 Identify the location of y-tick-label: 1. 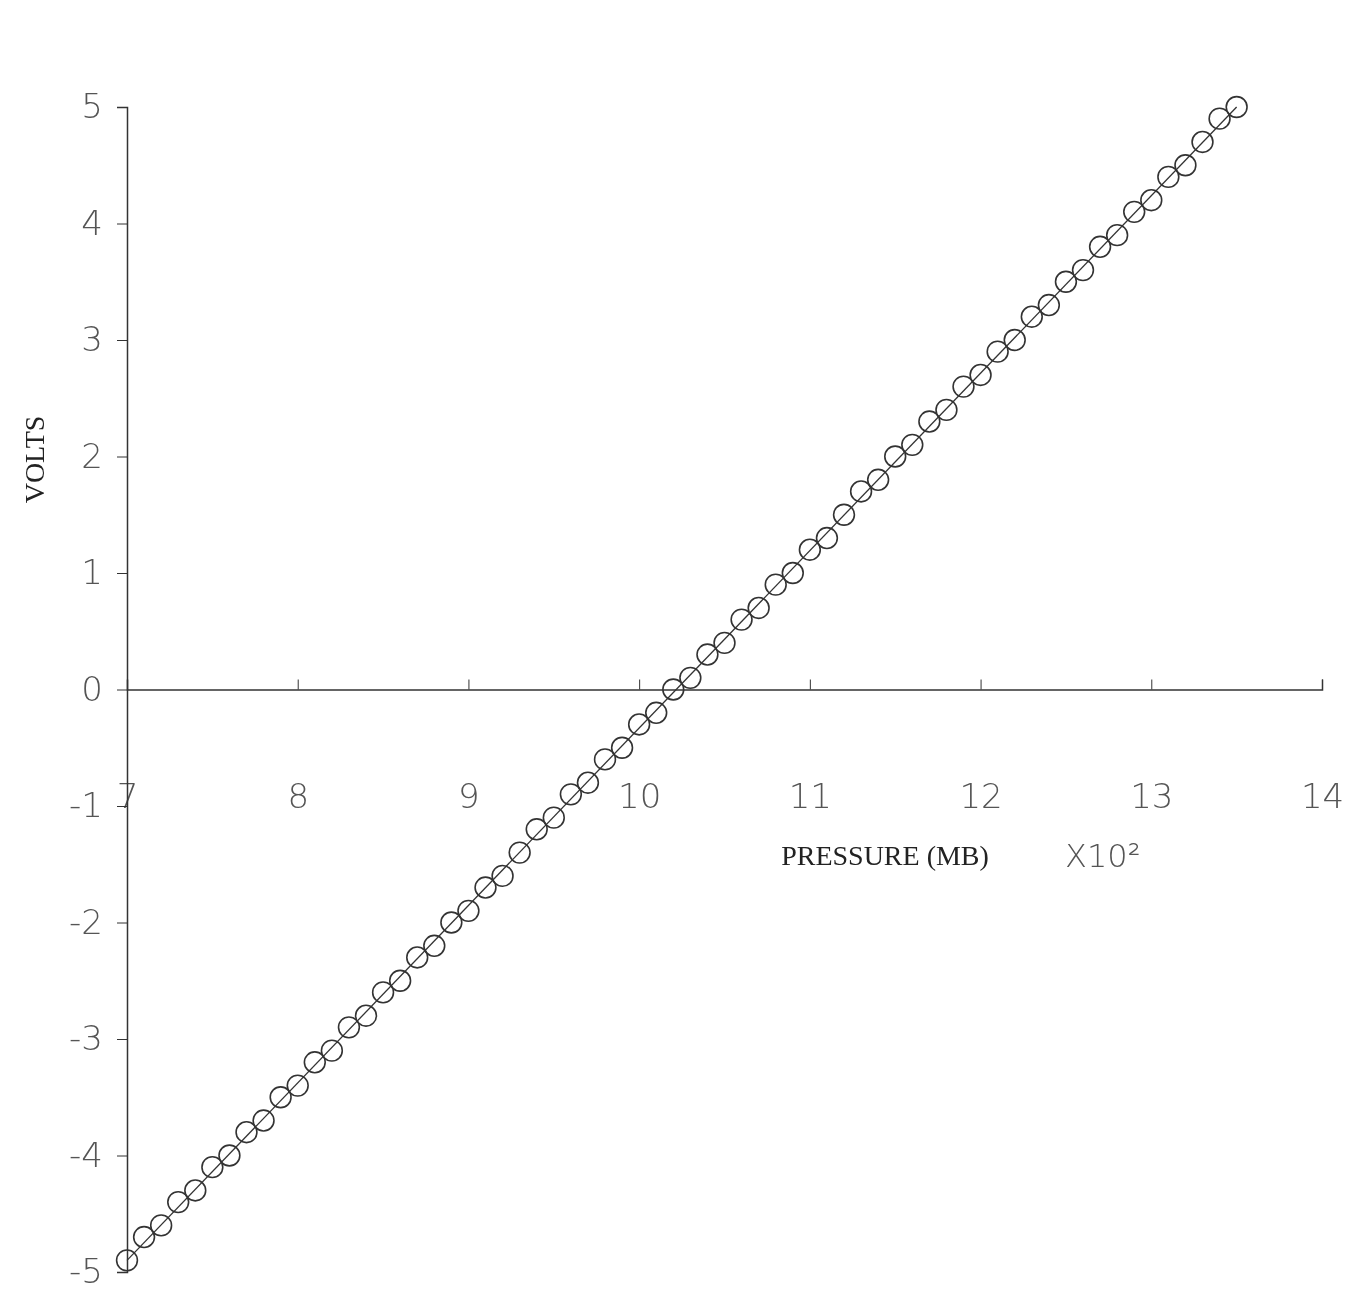
(92, 572).